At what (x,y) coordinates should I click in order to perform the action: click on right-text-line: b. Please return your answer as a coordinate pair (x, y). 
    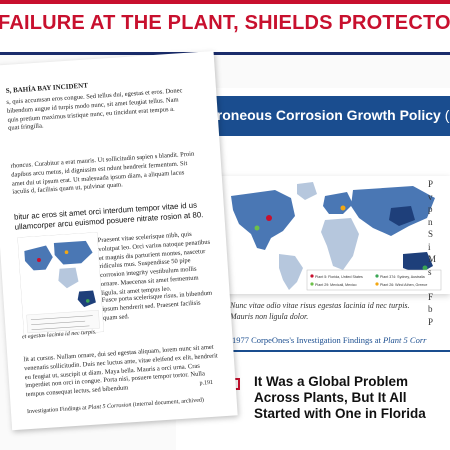
    Looking at the image, I should click on (430, 309).